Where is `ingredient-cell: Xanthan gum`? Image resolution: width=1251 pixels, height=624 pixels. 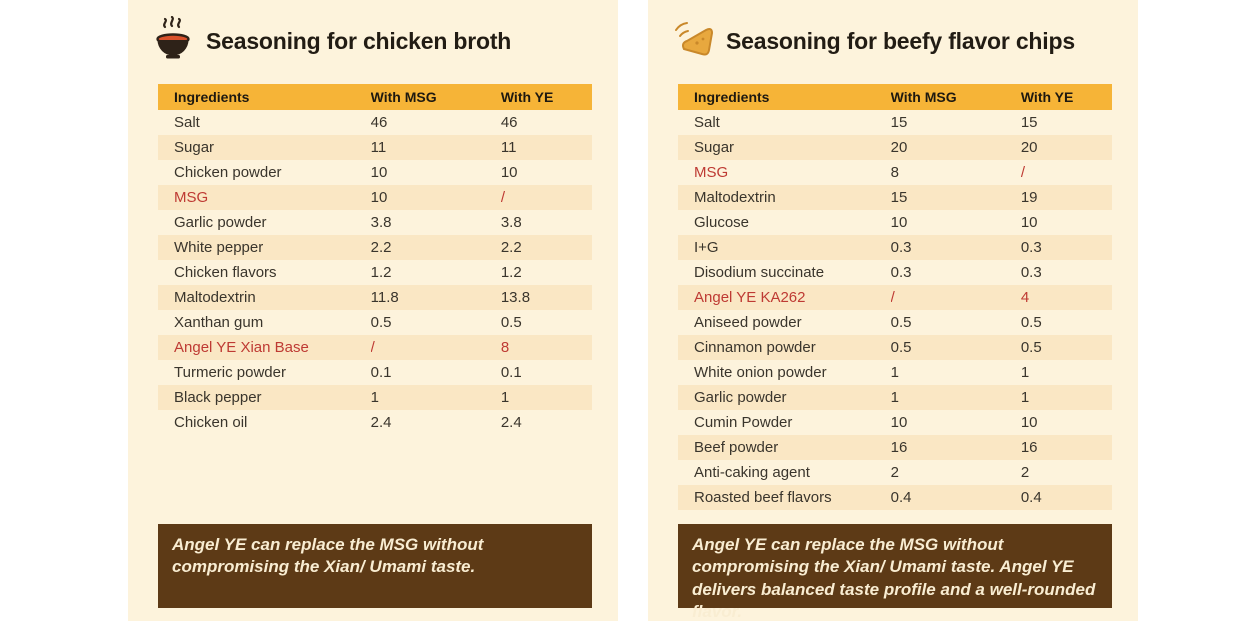 ingredient-cell: Xanthan gum is located at coordinates (219, 322).